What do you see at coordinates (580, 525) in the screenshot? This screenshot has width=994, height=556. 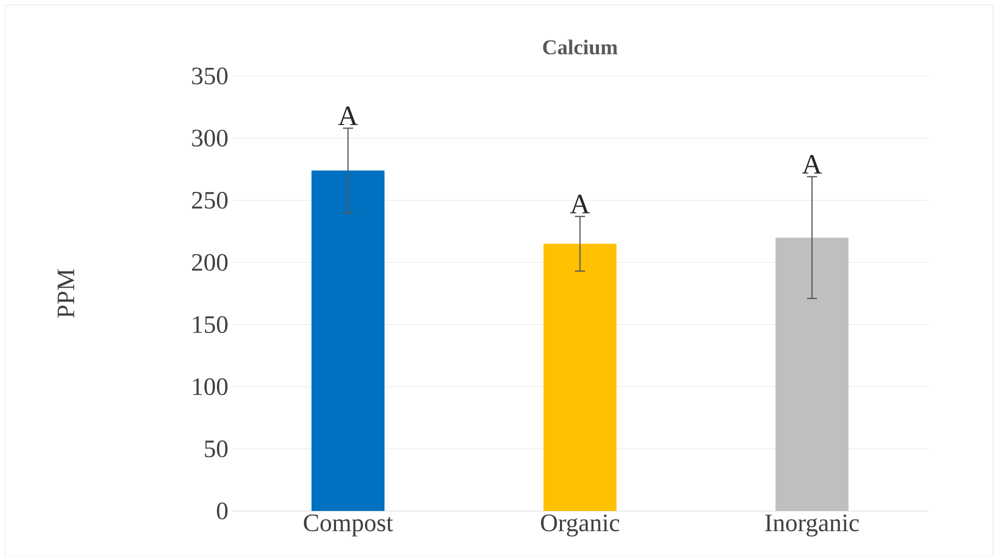 I see `x-tick-label: Organic` at bounding box center [580, 525].